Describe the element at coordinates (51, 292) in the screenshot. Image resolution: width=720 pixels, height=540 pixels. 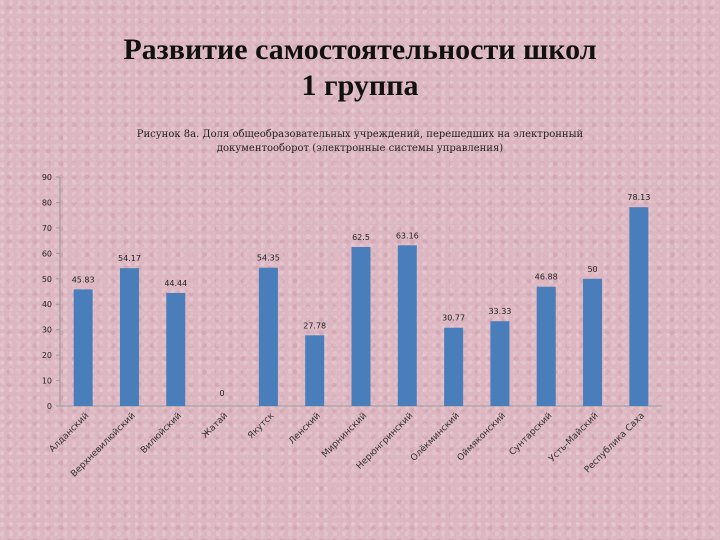
I see `y-axis-ticks: 0 10 20 30 40 50 60 70 80 90` at that location.